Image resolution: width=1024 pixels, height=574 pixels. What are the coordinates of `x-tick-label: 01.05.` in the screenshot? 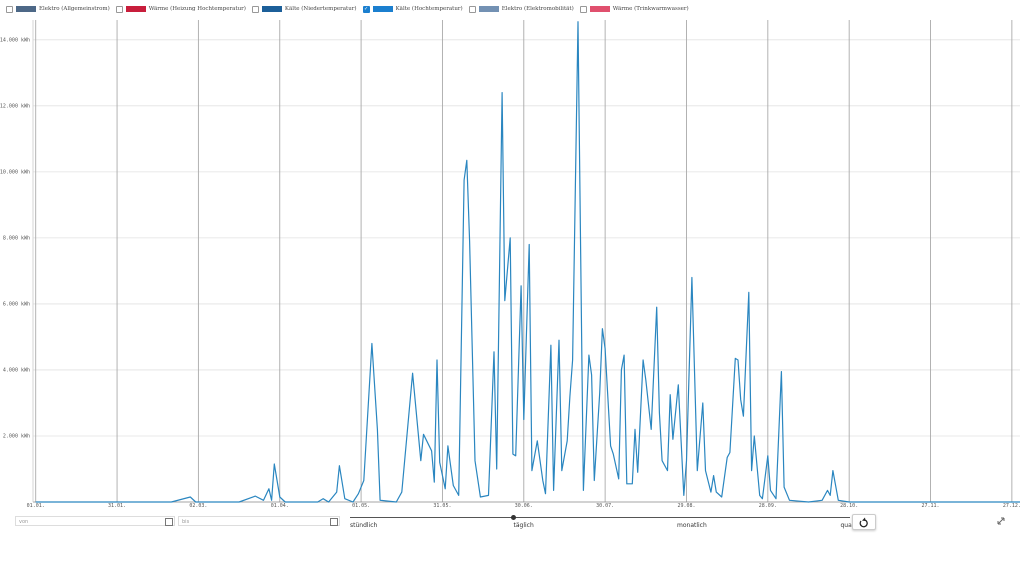 It's located at (361, 506).